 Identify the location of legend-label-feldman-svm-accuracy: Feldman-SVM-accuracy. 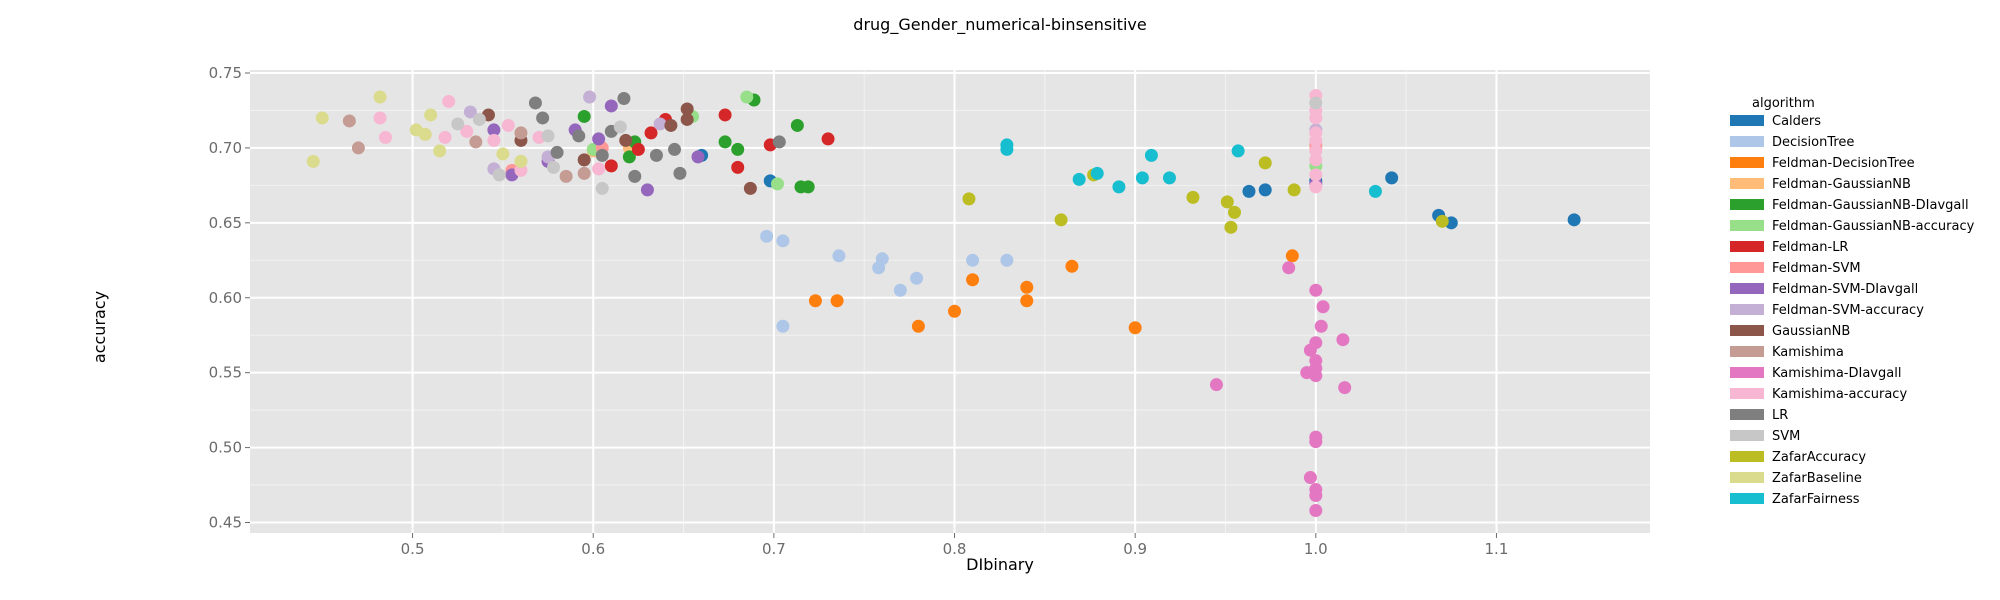
(1848, 310).